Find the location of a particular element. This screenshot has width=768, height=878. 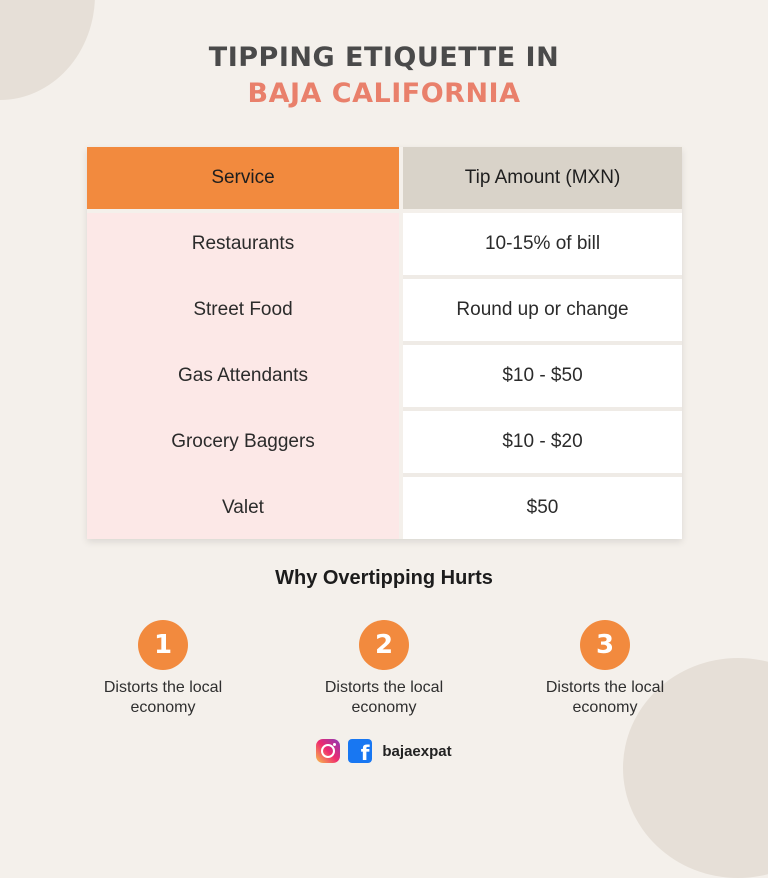

cell-tip: $10 - $20 is located at coordinates (542, 441).